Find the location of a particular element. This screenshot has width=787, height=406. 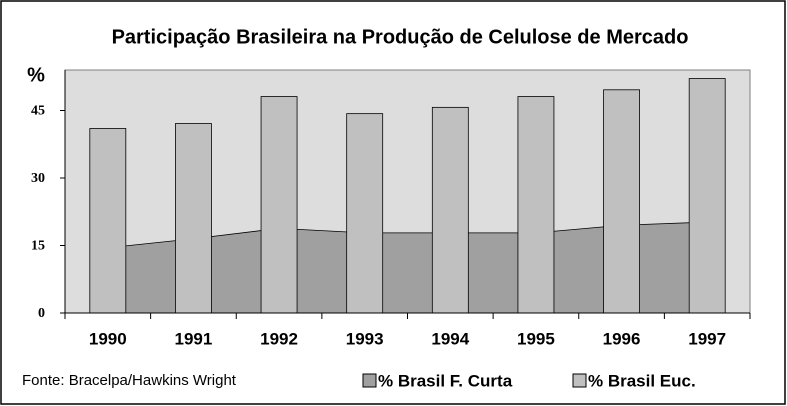

y-tick-label: 15 is located at coordinates (38, 246).